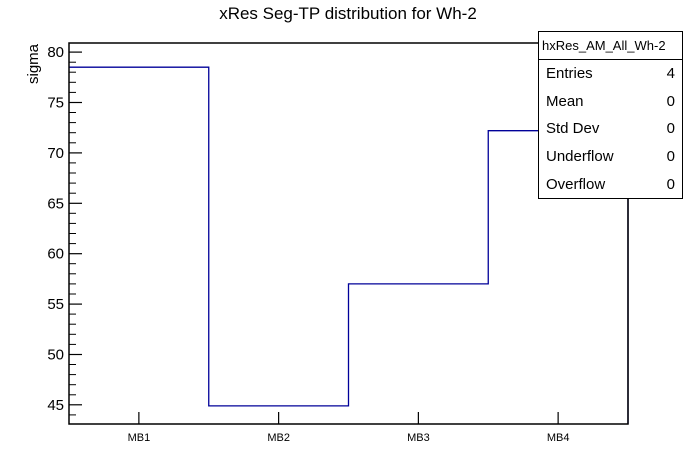 The width and height of the screenshot is (696, 472). Describe the element at coordinates (576, 184) in the screenshot. I see `stats-label: Overflow` at that location.